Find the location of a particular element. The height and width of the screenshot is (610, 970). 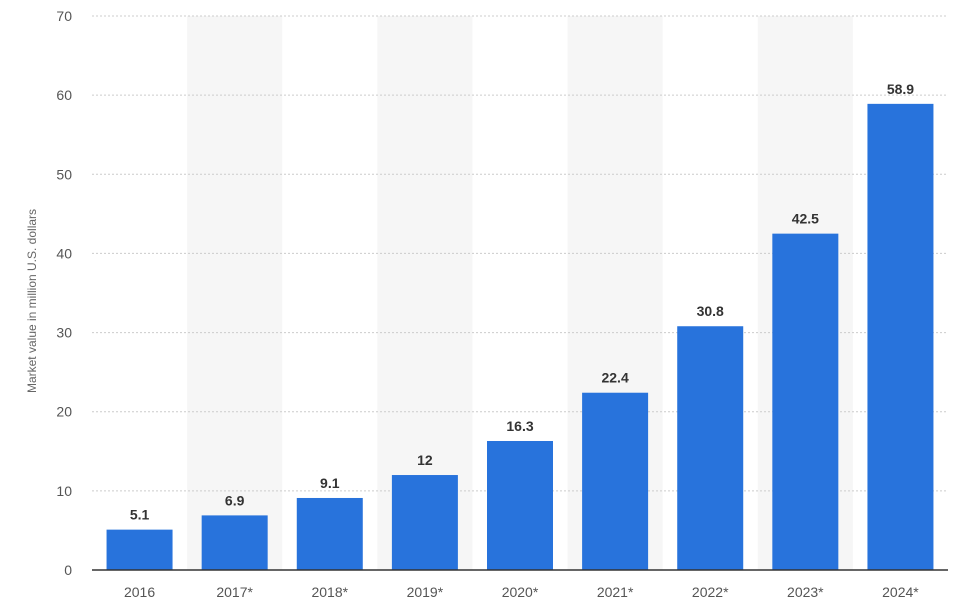

x-tick-label: 2020* is located at coordinates (520, 592).